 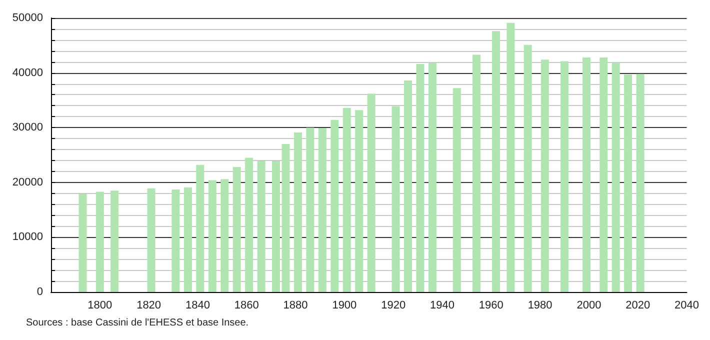 I want to click on x-tick-label: 1840, so click(x=197, y=306).